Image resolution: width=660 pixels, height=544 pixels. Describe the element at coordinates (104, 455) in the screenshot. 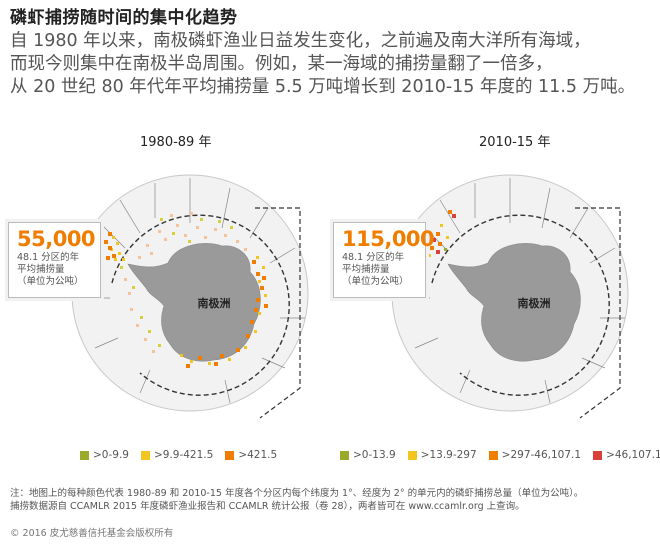

I see `legend-item: >0-9.9` at that location.